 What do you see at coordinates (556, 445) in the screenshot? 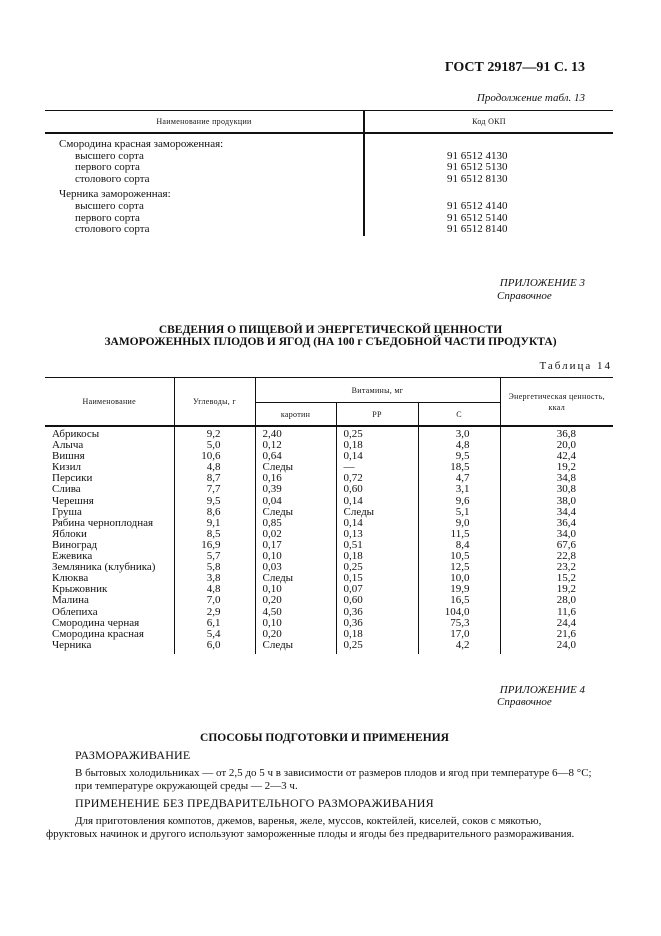
I see `energy: 20,0` at bounding box center [556, 445].